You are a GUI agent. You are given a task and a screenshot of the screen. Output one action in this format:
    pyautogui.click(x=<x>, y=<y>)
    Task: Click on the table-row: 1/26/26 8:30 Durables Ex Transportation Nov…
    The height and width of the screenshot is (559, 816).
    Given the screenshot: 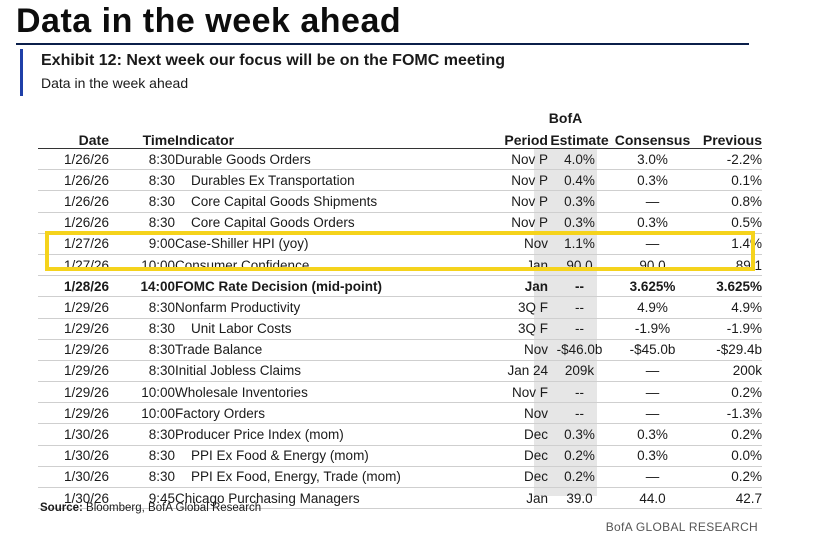 What is the action you would take?
    pyautogui.click(x=400, y=180)
    